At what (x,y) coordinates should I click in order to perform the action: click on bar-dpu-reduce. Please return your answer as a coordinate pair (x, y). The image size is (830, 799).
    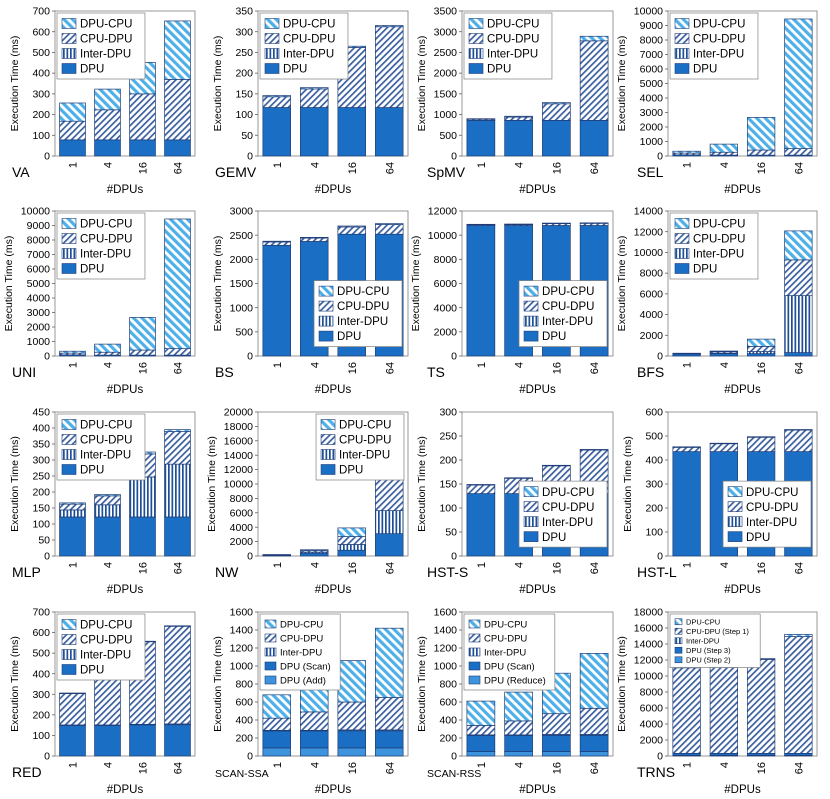
    Looking at the image, I should click on (518, 754).